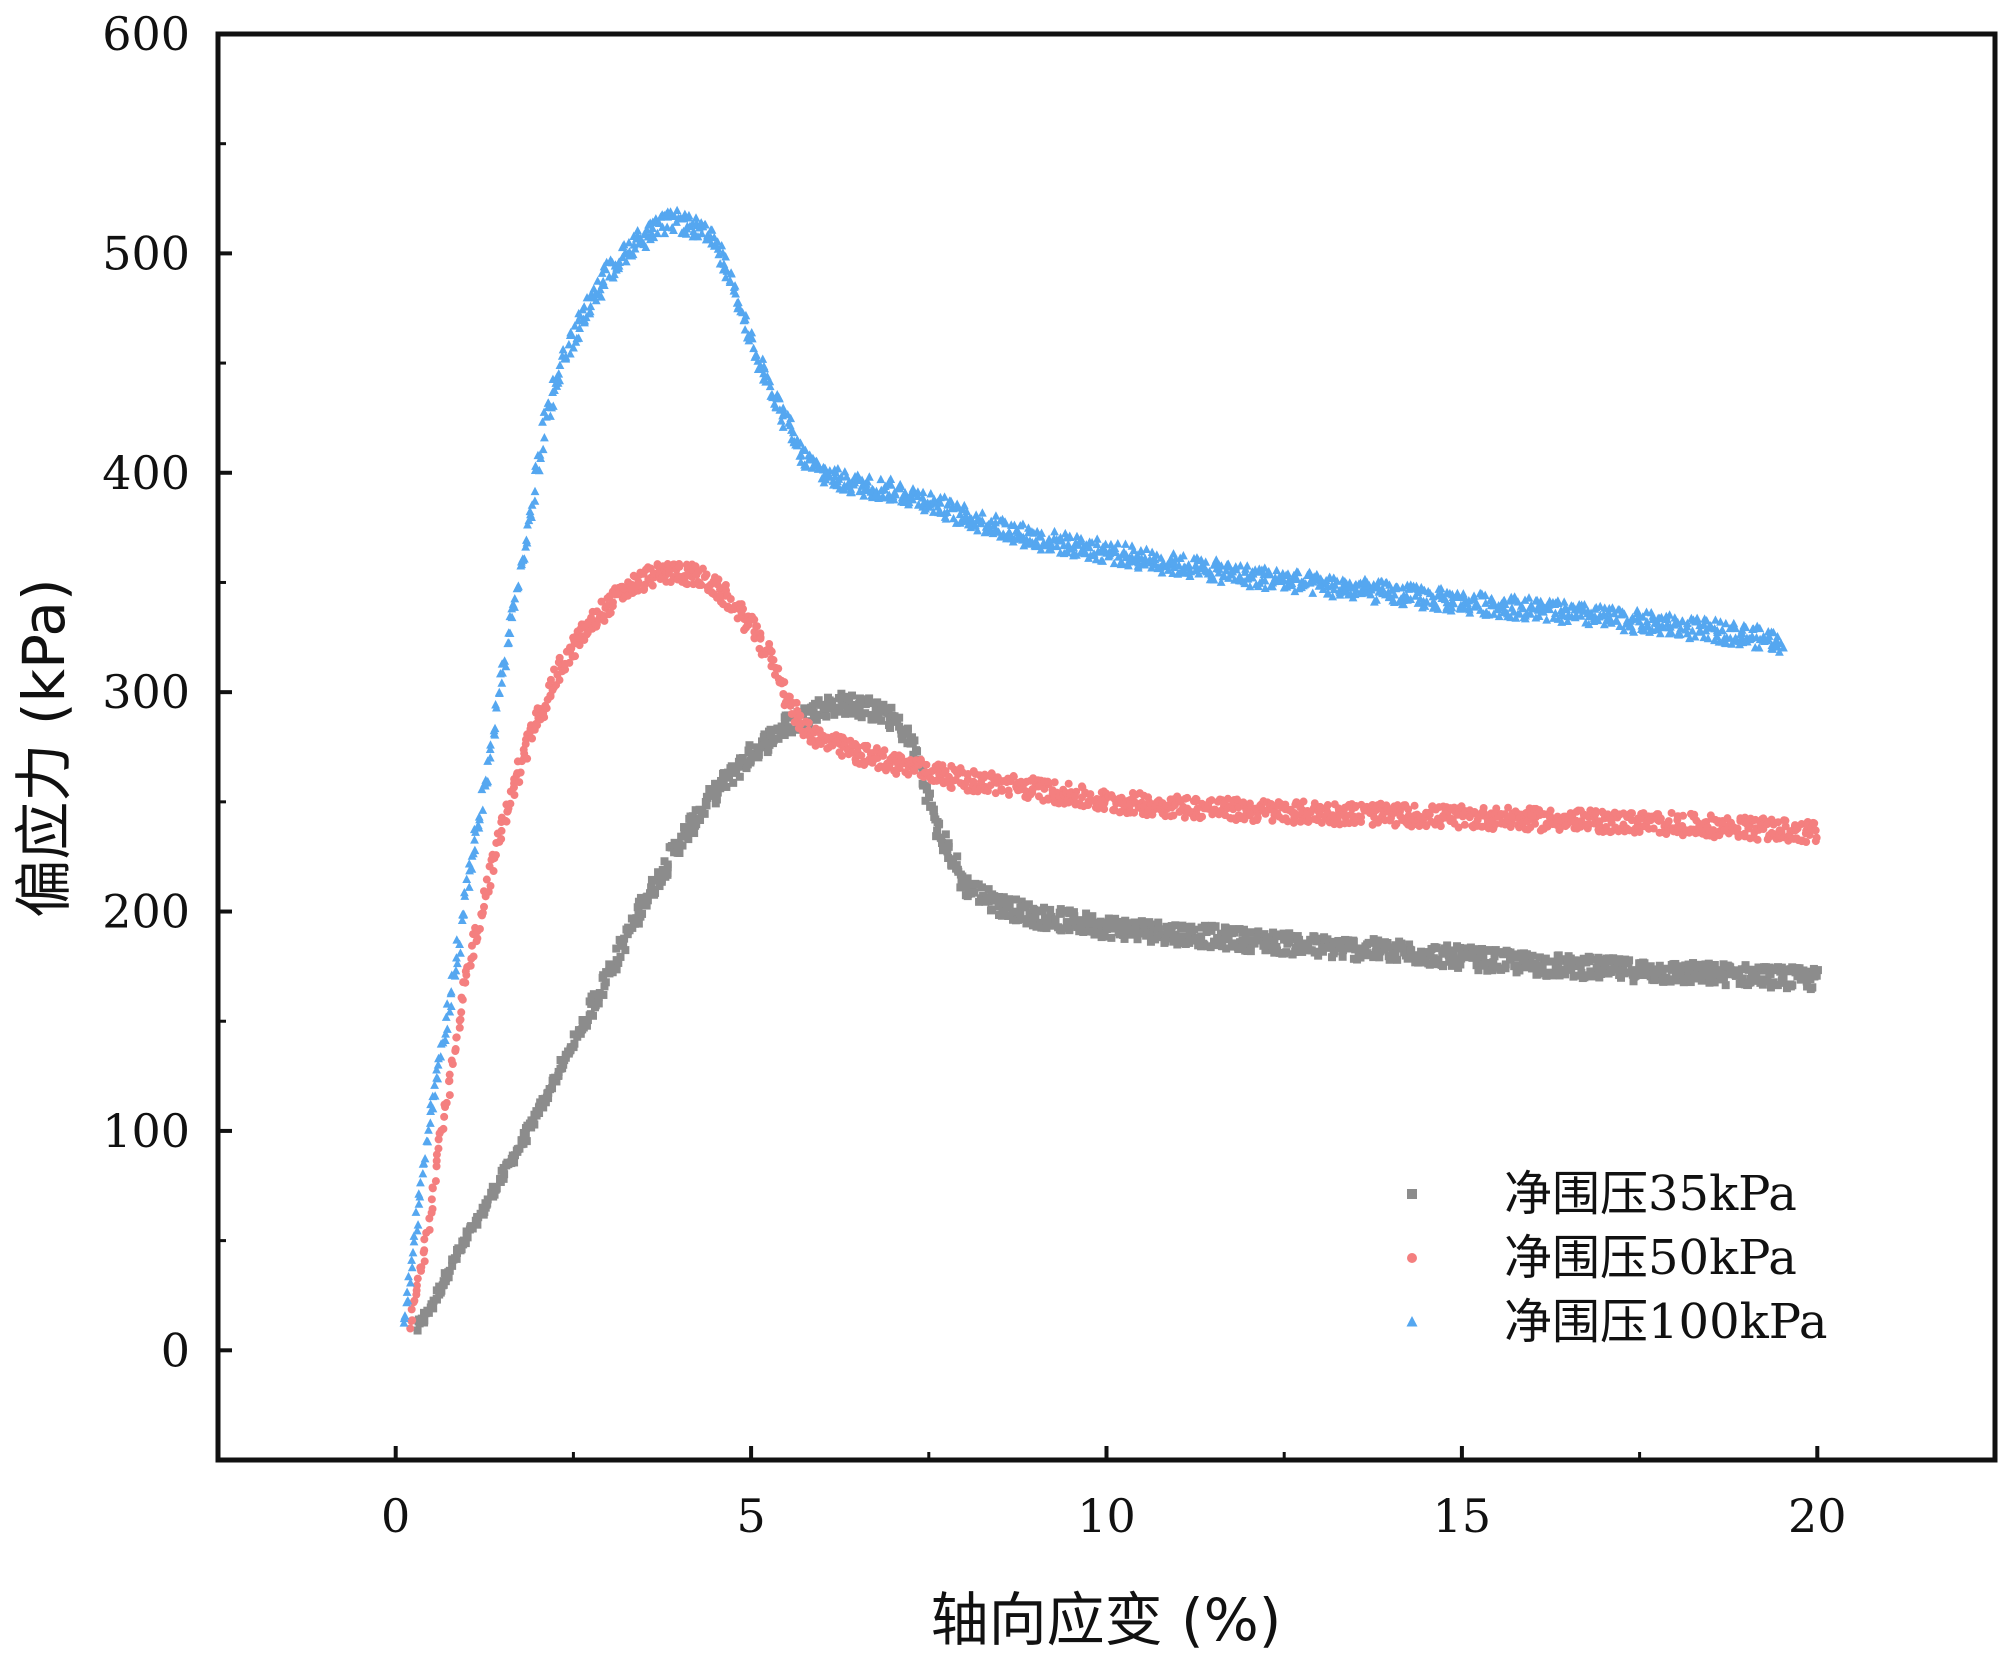  Describe the element at coordinates (1462, 1516) in the screenshot. I see `x-tick-label: 15` at that location.